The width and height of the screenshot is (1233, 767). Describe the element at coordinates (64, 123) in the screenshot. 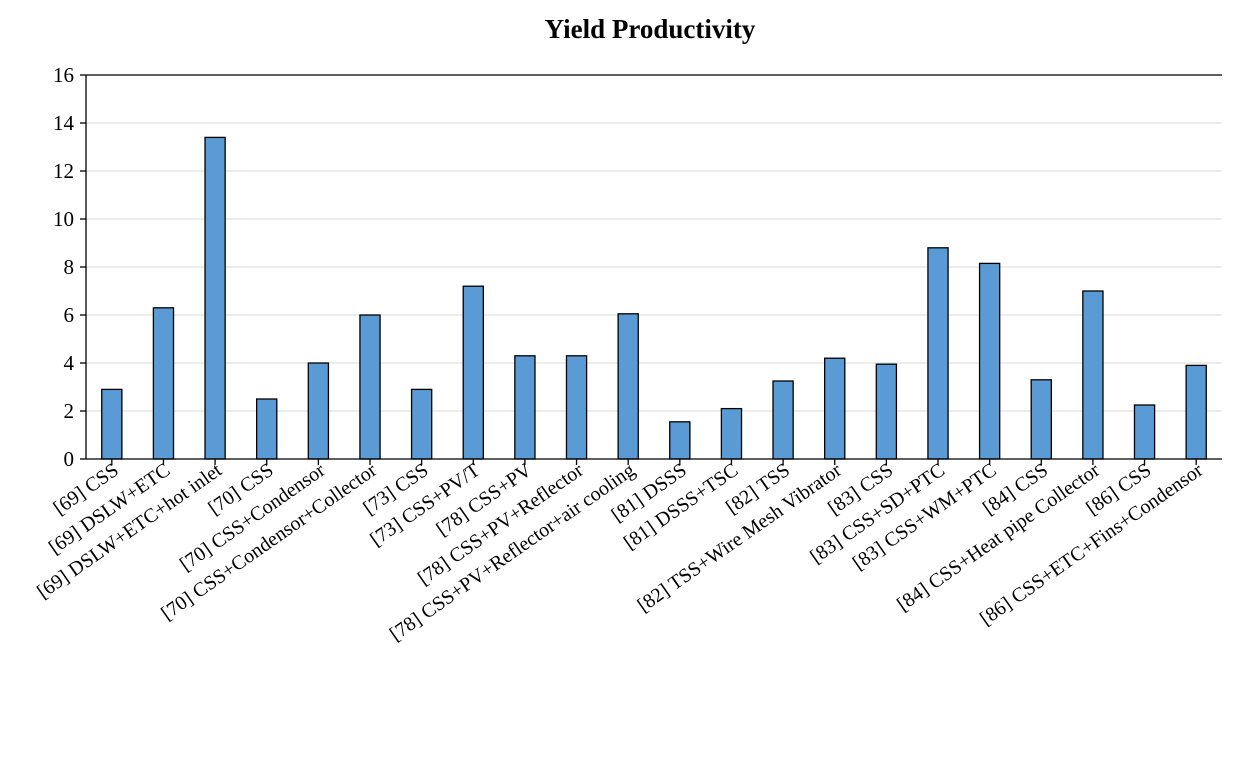

I see `y-tick-label: 14` at that location.